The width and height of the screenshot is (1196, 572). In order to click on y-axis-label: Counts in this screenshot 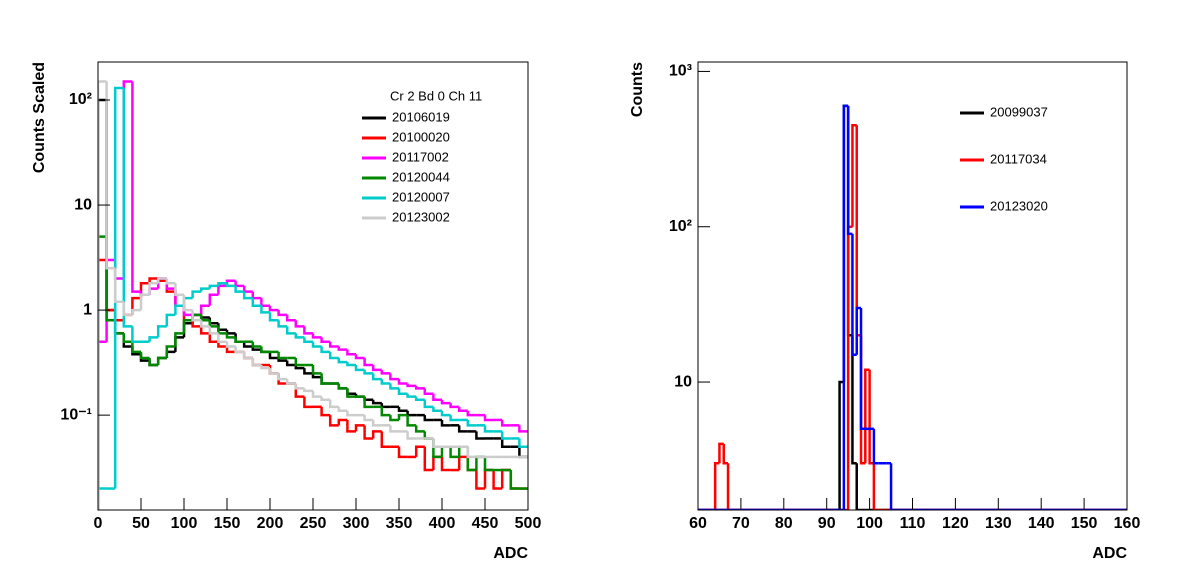, I will do `click(637, 89)`.